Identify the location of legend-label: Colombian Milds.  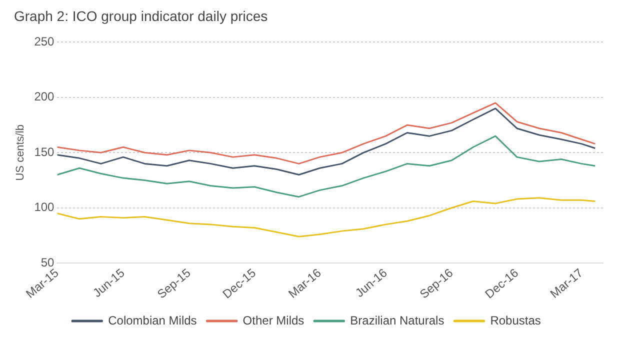
(152, 320).